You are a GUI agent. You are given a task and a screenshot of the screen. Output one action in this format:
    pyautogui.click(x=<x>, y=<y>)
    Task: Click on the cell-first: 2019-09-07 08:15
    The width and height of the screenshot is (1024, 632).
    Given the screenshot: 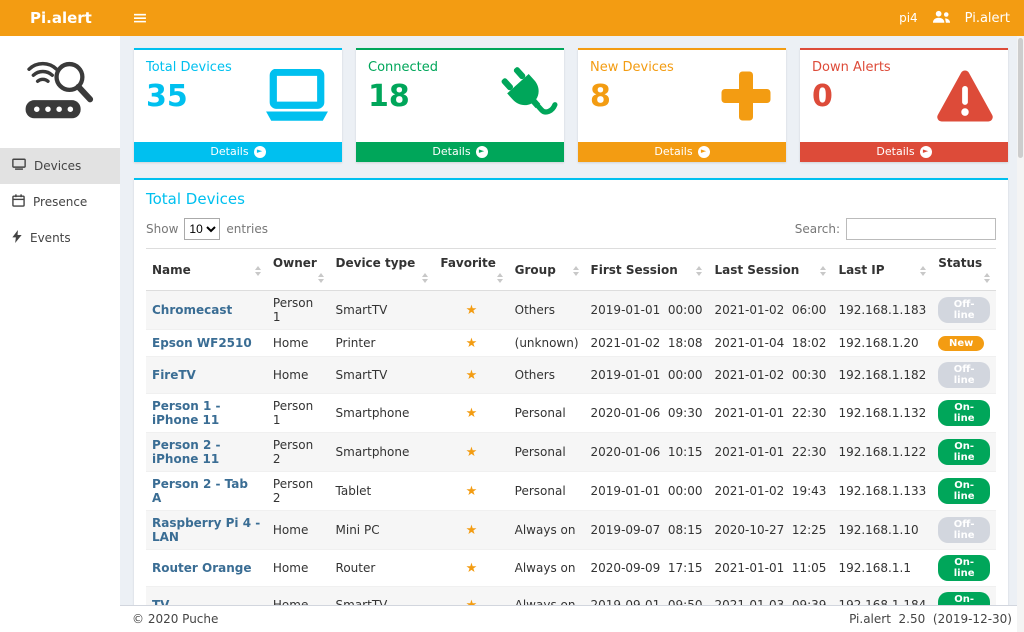 What is the action you would take?
    pyautogui.click(x=646, y=530)
    